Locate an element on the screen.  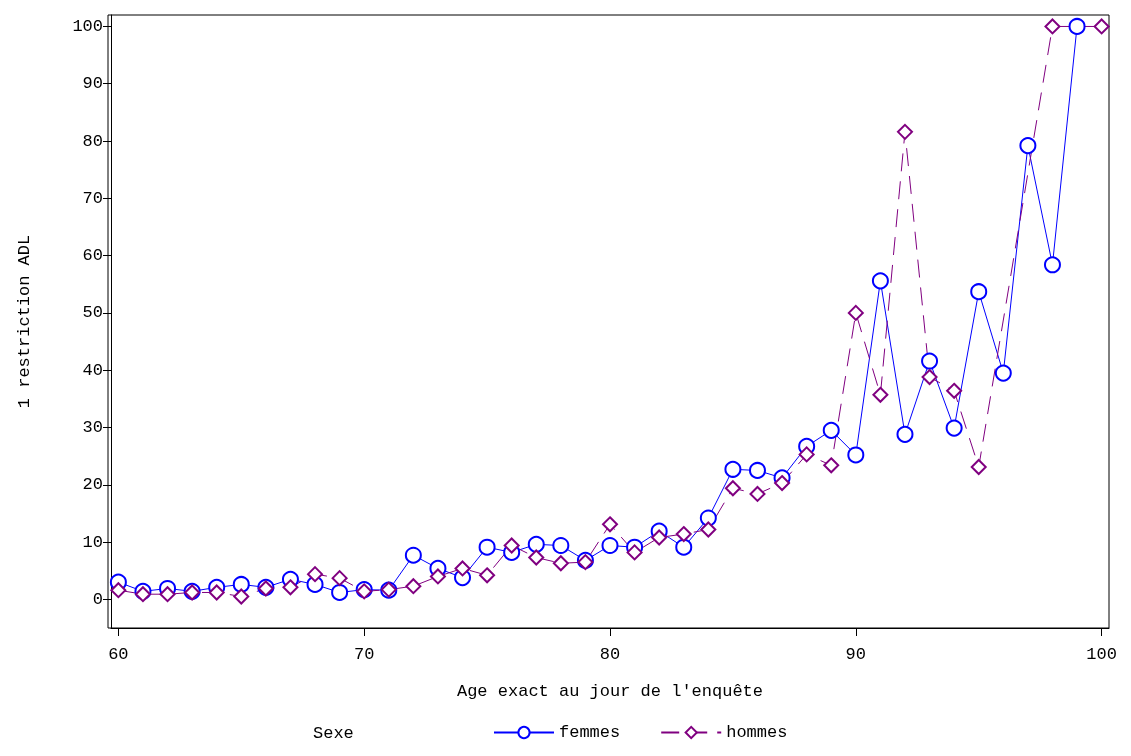
y-tick-label: 50 is located at coordinates (92, 313).